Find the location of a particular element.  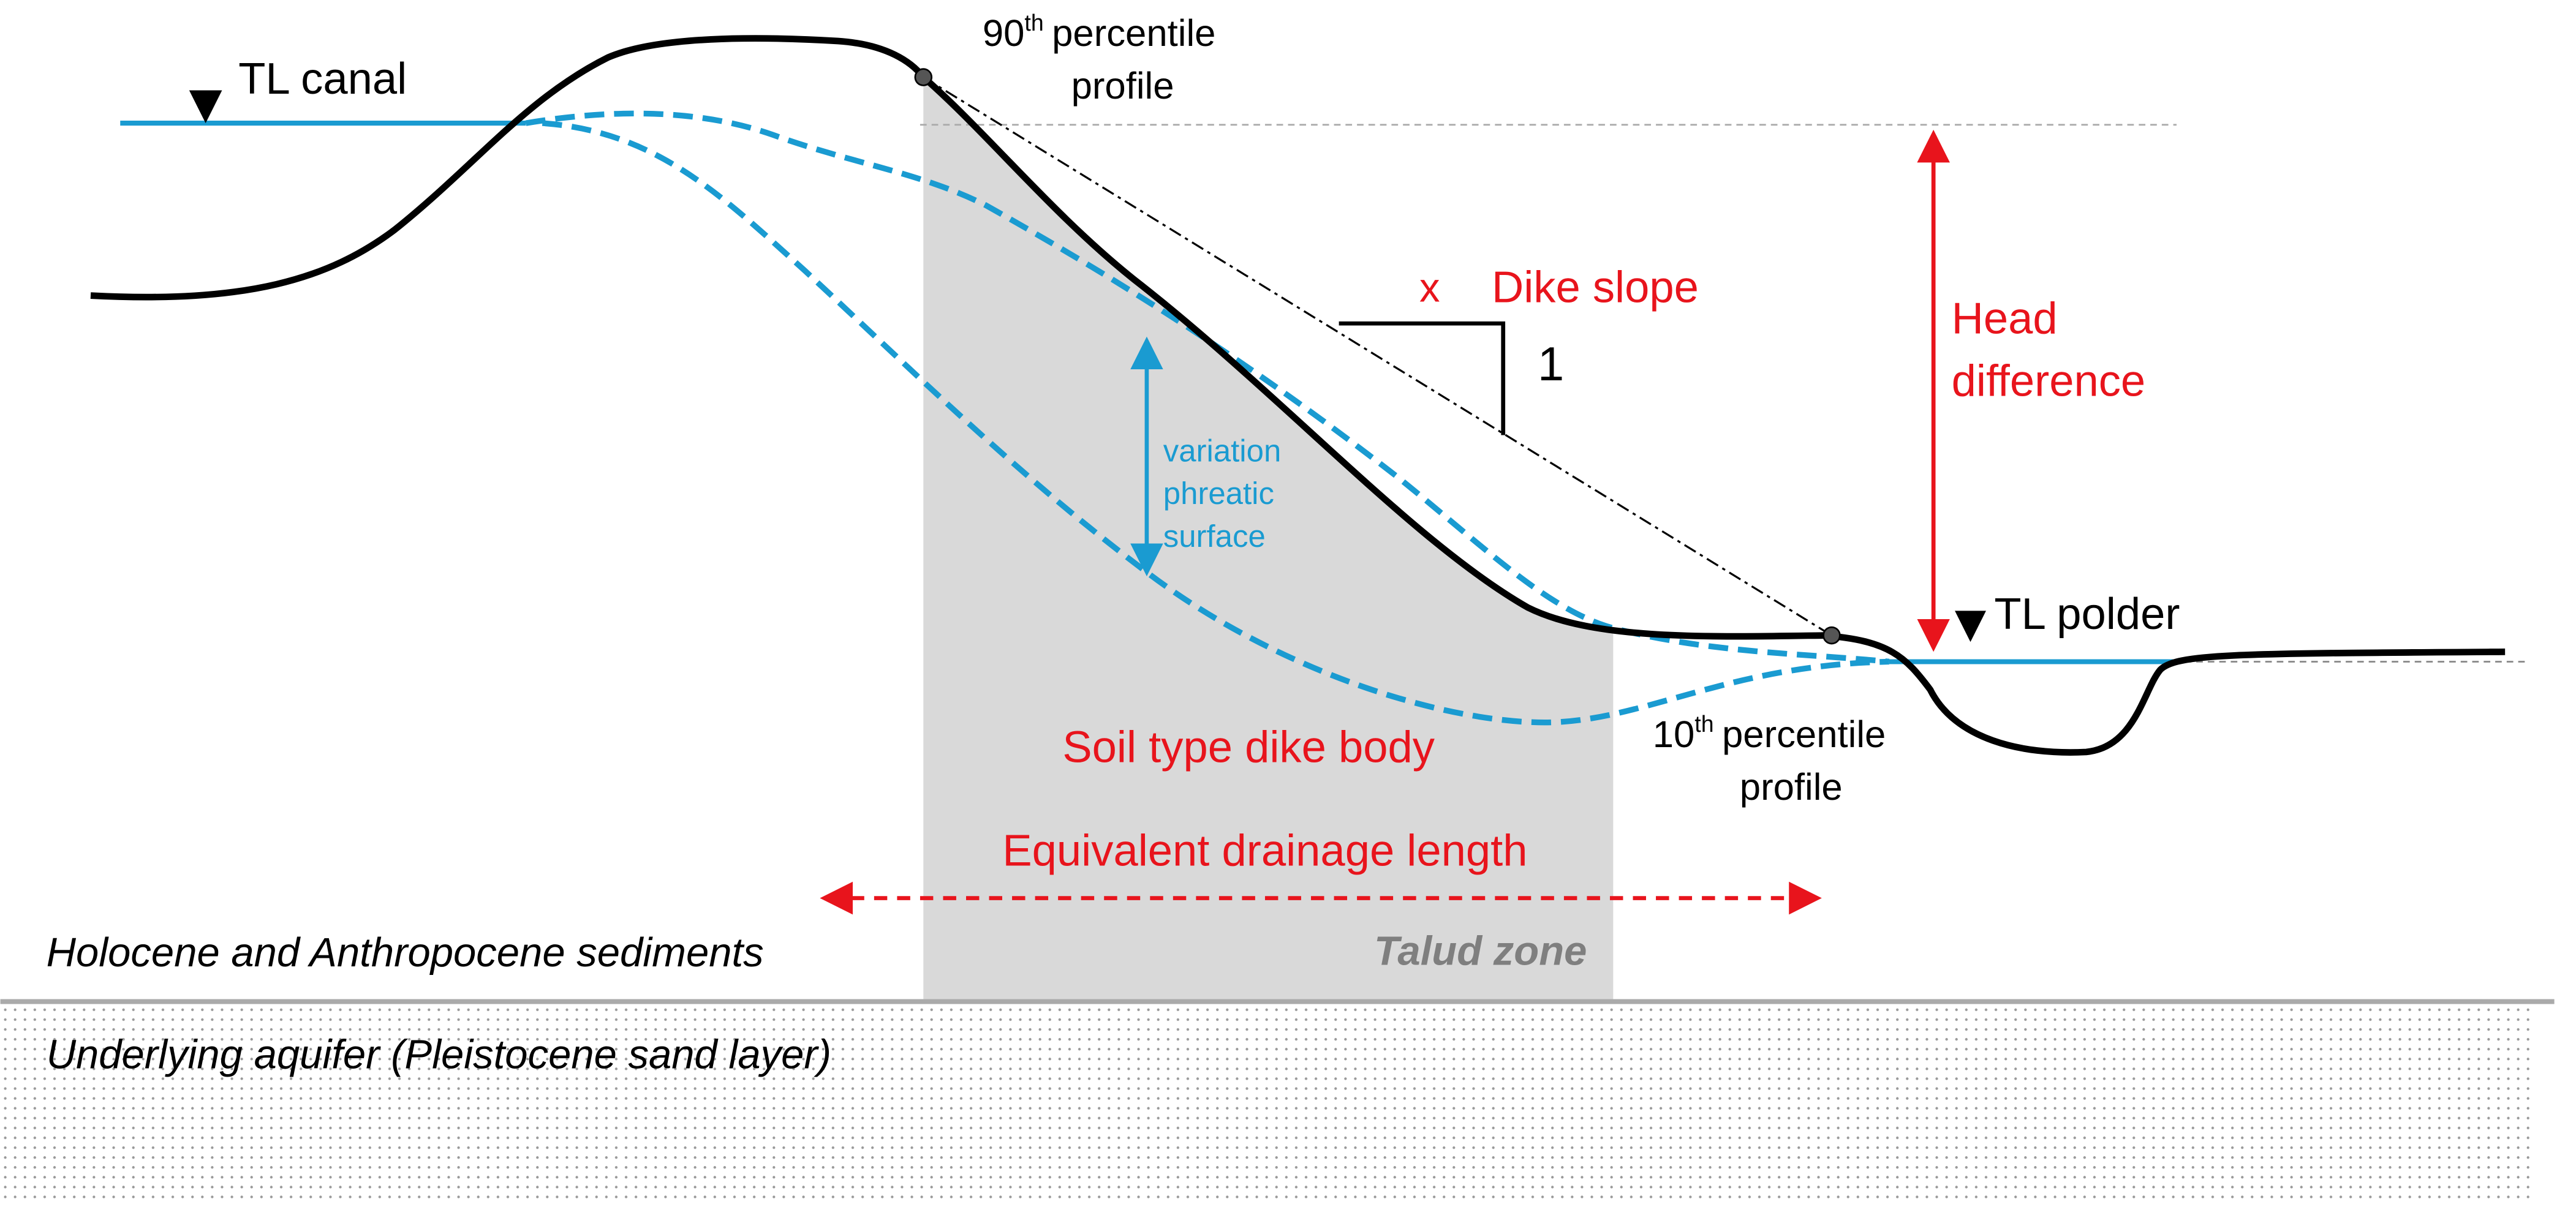

variation-label: variation is located at coordinates (1222, 450).